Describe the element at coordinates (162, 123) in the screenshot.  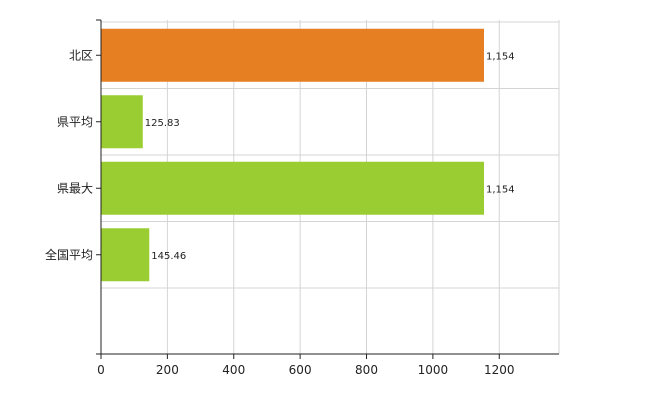
I see `data-label: 125.83` at that location.